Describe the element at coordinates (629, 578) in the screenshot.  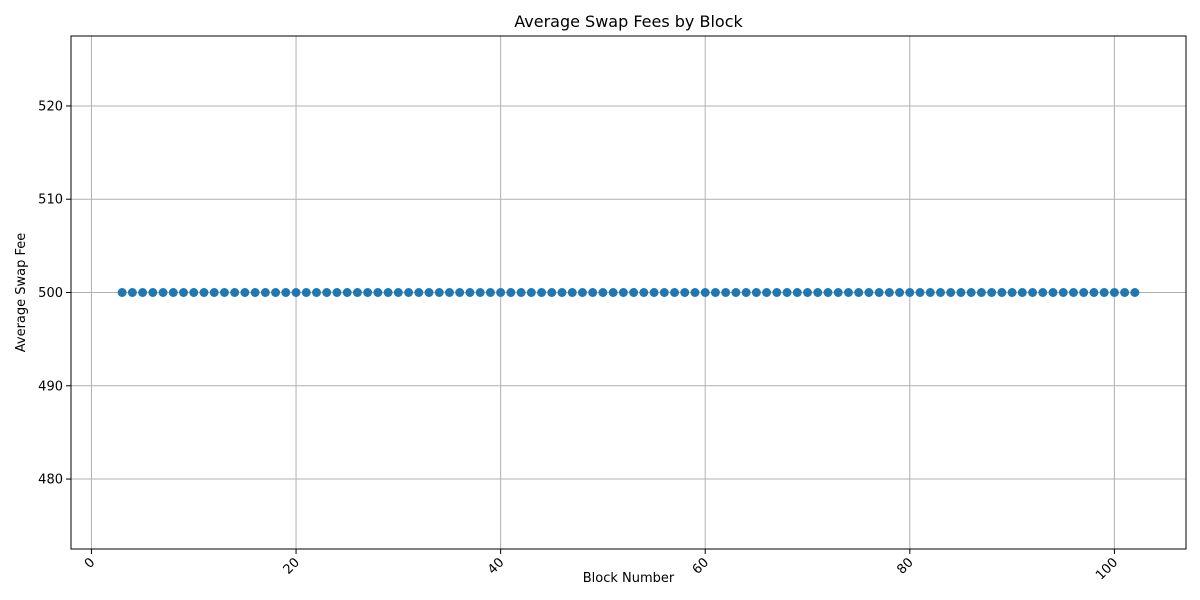
I see `x-axis-label: Block Number` at that location.